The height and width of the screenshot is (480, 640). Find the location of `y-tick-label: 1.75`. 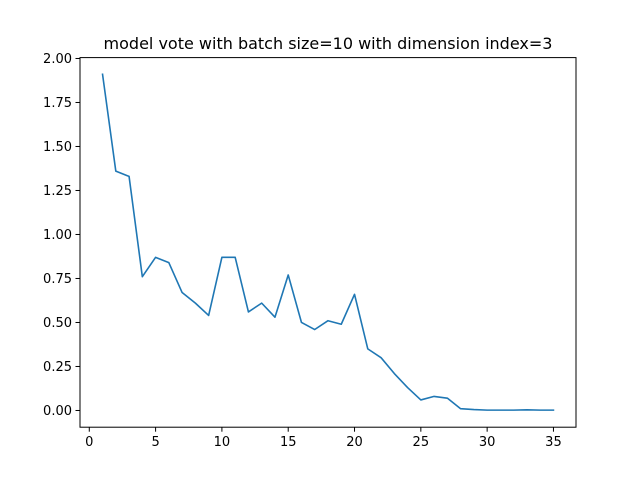

y-tick-label: 1.75 is located at coordinates (57, 103).